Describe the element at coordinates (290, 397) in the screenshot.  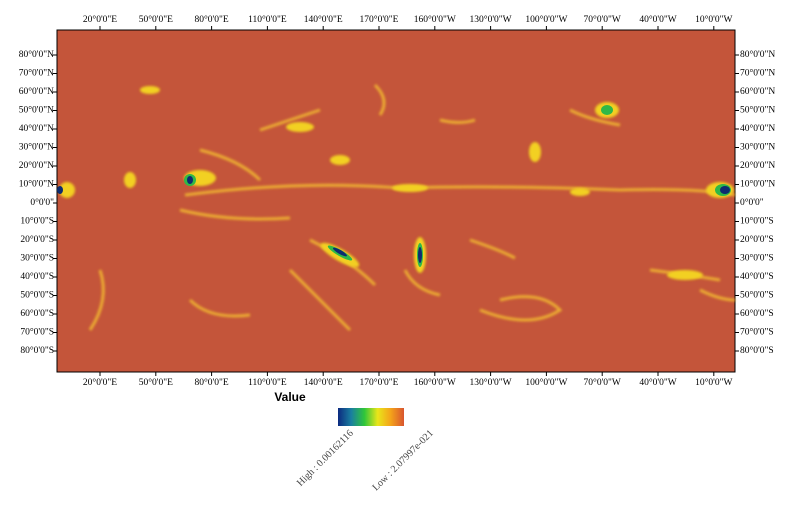
I see `legend-title: Value` at that location.